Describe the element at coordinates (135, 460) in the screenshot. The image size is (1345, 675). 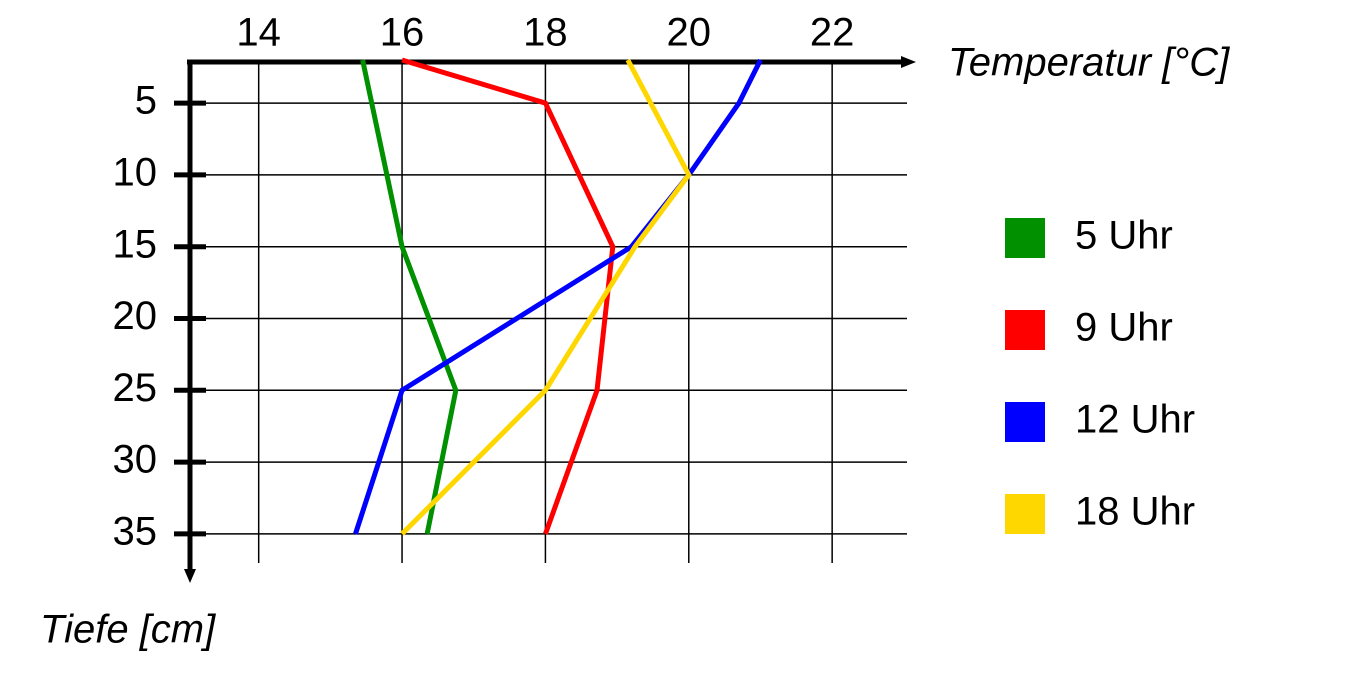
I see `y-tick-label: 30` at that location.